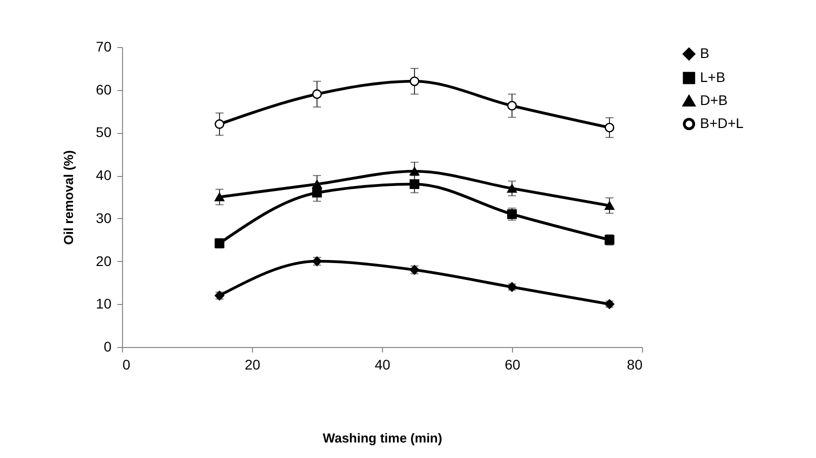  I want to click on y-tick-label: 10, so click(104, 304).